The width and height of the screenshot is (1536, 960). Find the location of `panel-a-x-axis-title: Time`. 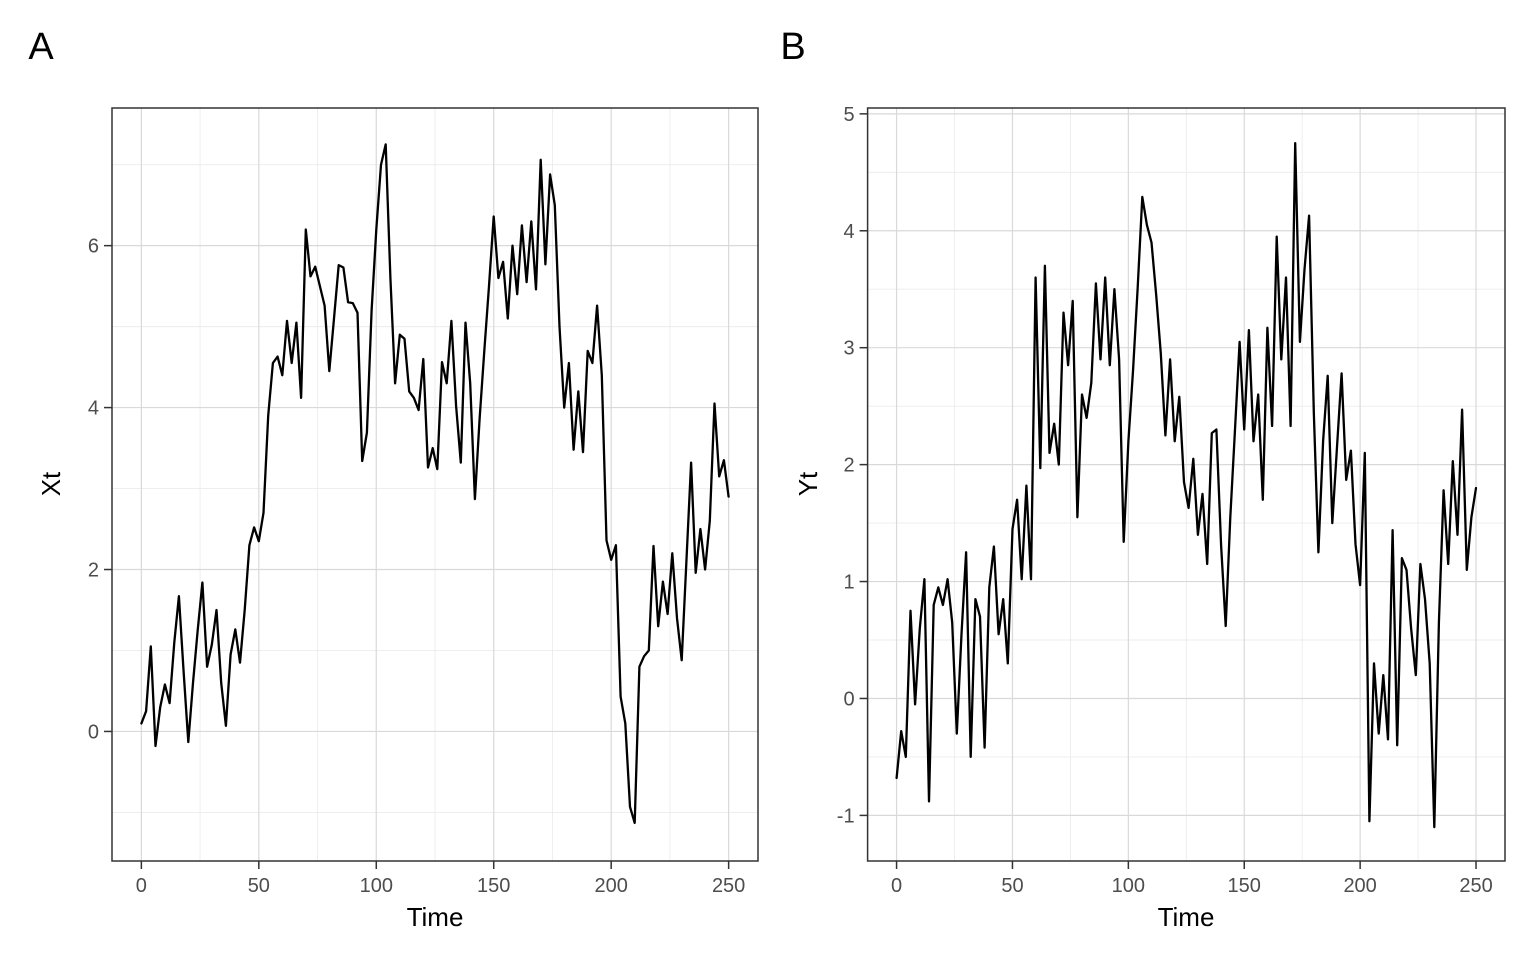

panel-a-x-axis-title: Time is located at coordinates (435, 917).